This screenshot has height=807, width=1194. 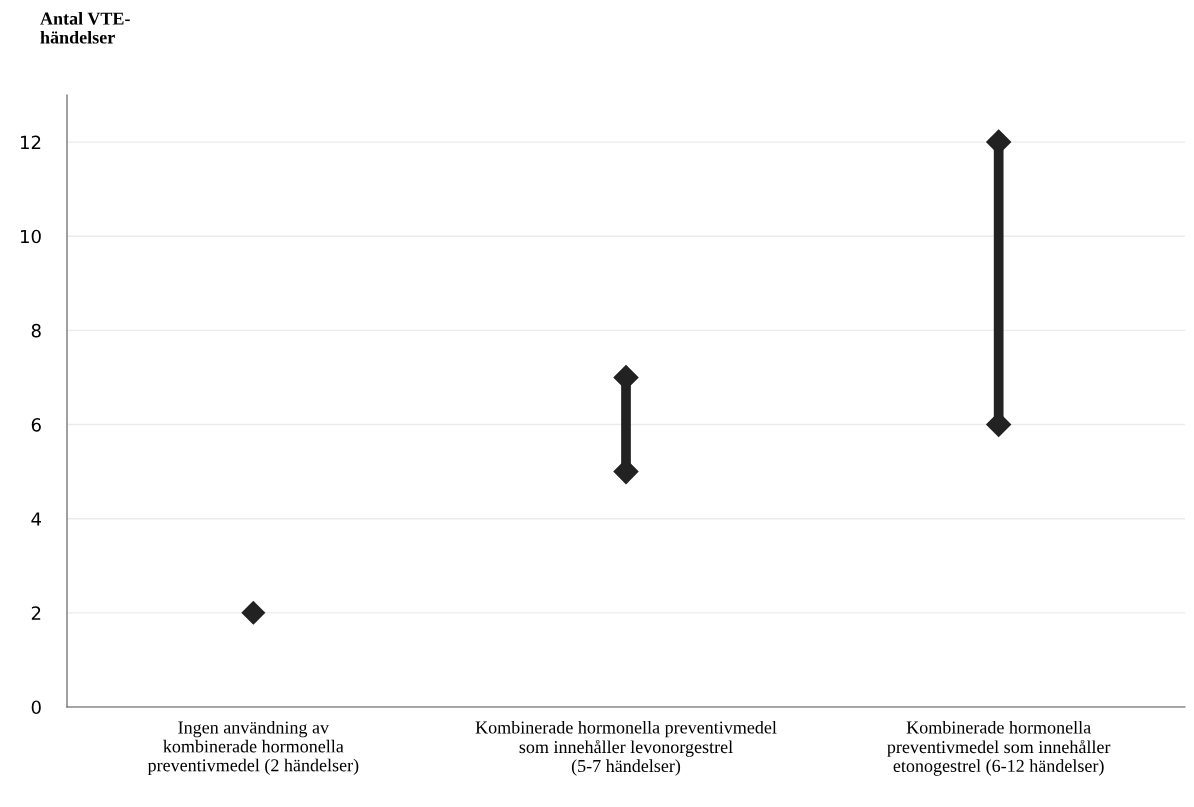 I want to click on y-tick-label: 10, so click(x=31, y=236).